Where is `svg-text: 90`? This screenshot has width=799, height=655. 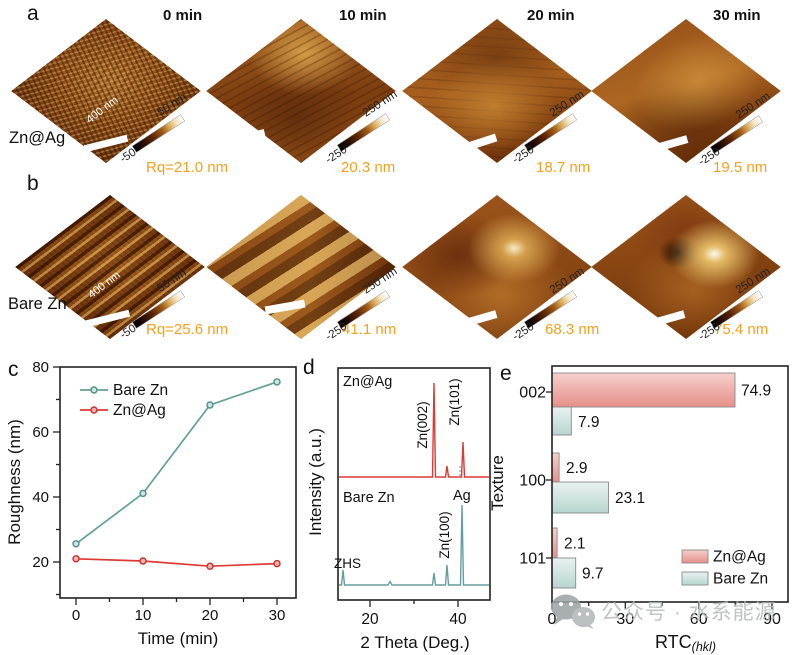 svg-text: 90 is located at coordinates (772, 619).